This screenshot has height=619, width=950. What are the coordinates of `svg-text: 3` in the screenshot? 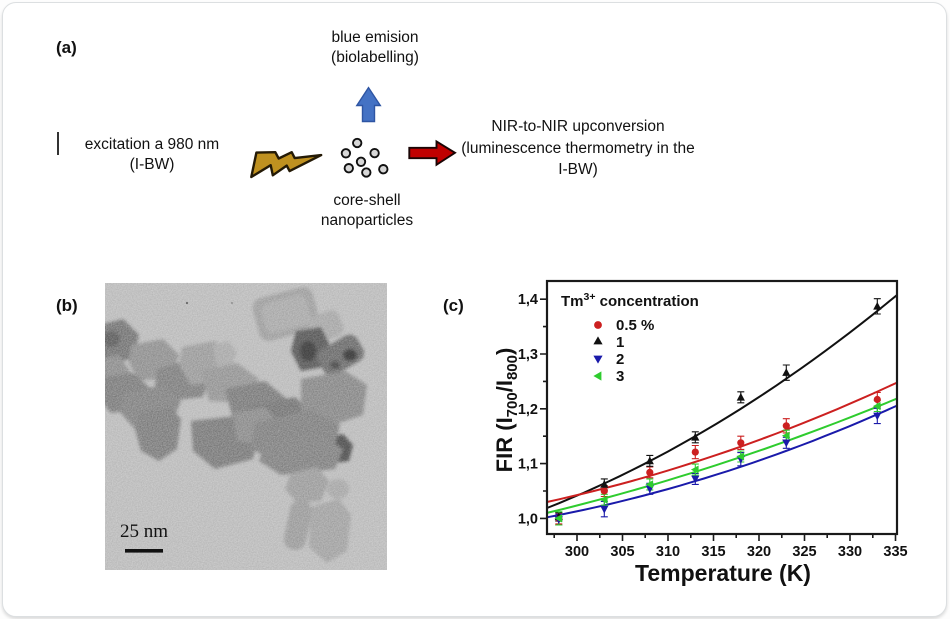 It's located at (620, 376).